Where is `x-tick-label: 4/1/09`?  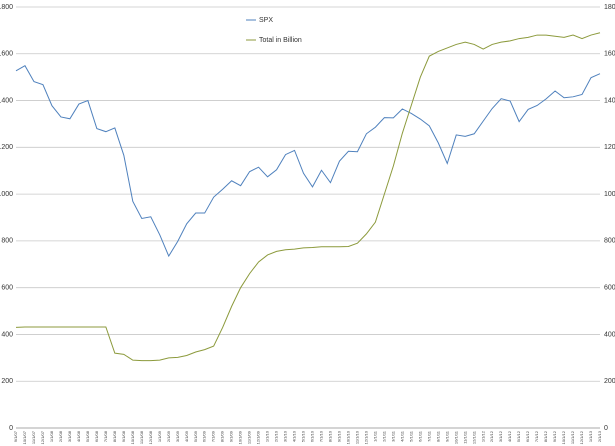
x-tick-label: 4/1/09 is located at coordinates (186, 436).